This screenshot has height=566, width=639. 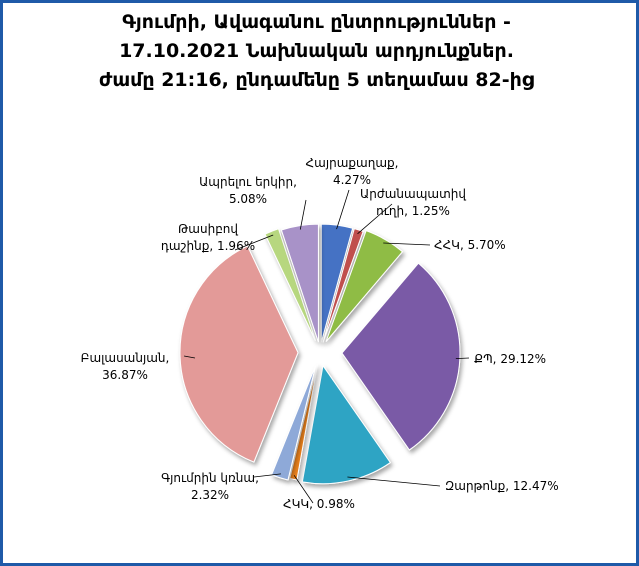 I want to click on slice-label-1: Հայրաքաղաք, 4.27%, so click(x=352, y=171).